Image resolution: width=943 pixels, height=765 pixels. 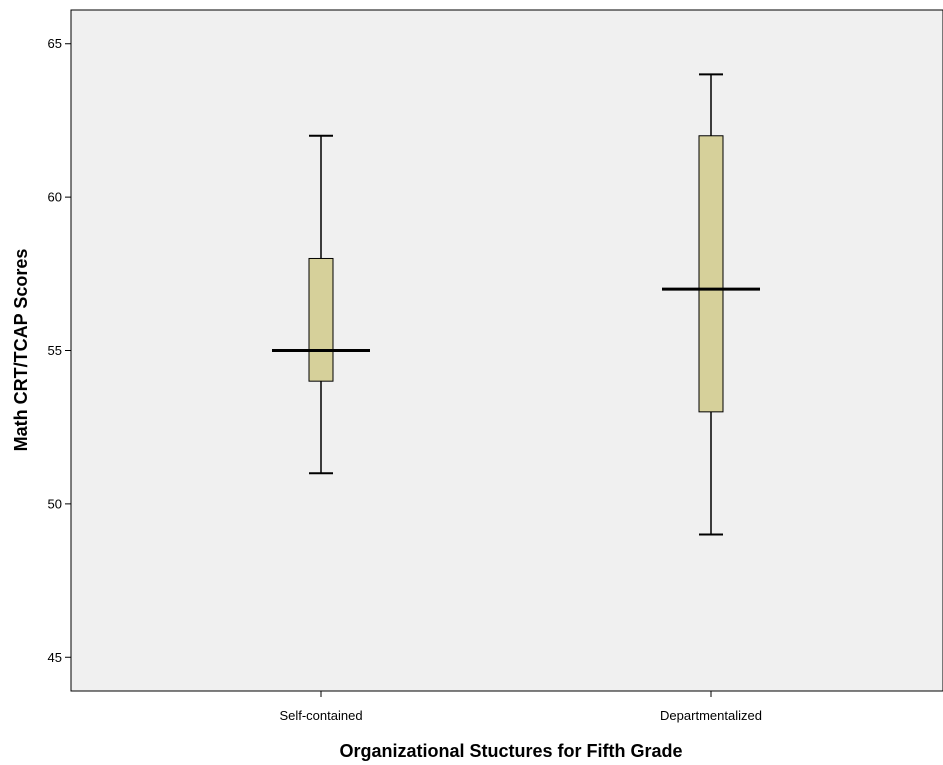 What do you see at coordinates (510, 751) in the screenshot?
I see `x-axis-title: Organizational Stuctures for Fifth Grade` at bounding box center [510, 751].